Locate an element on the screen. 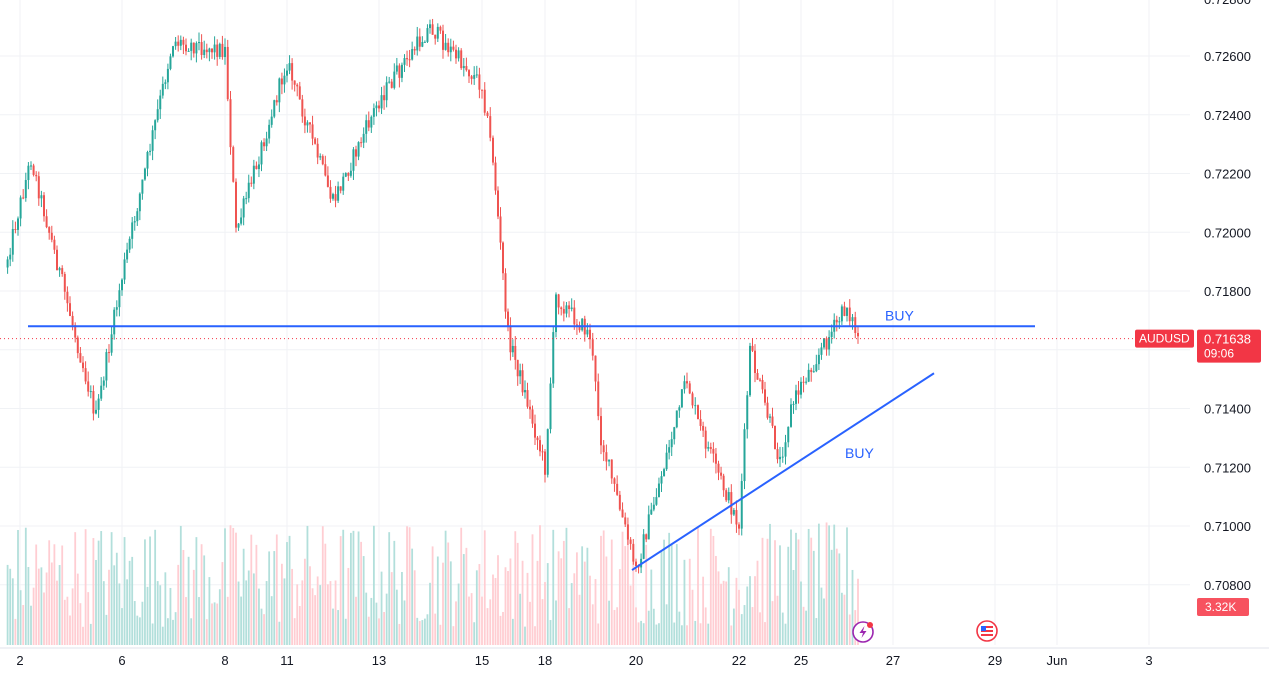  price-tick-label: 0.72600 is located at coordinates (1227, 56).